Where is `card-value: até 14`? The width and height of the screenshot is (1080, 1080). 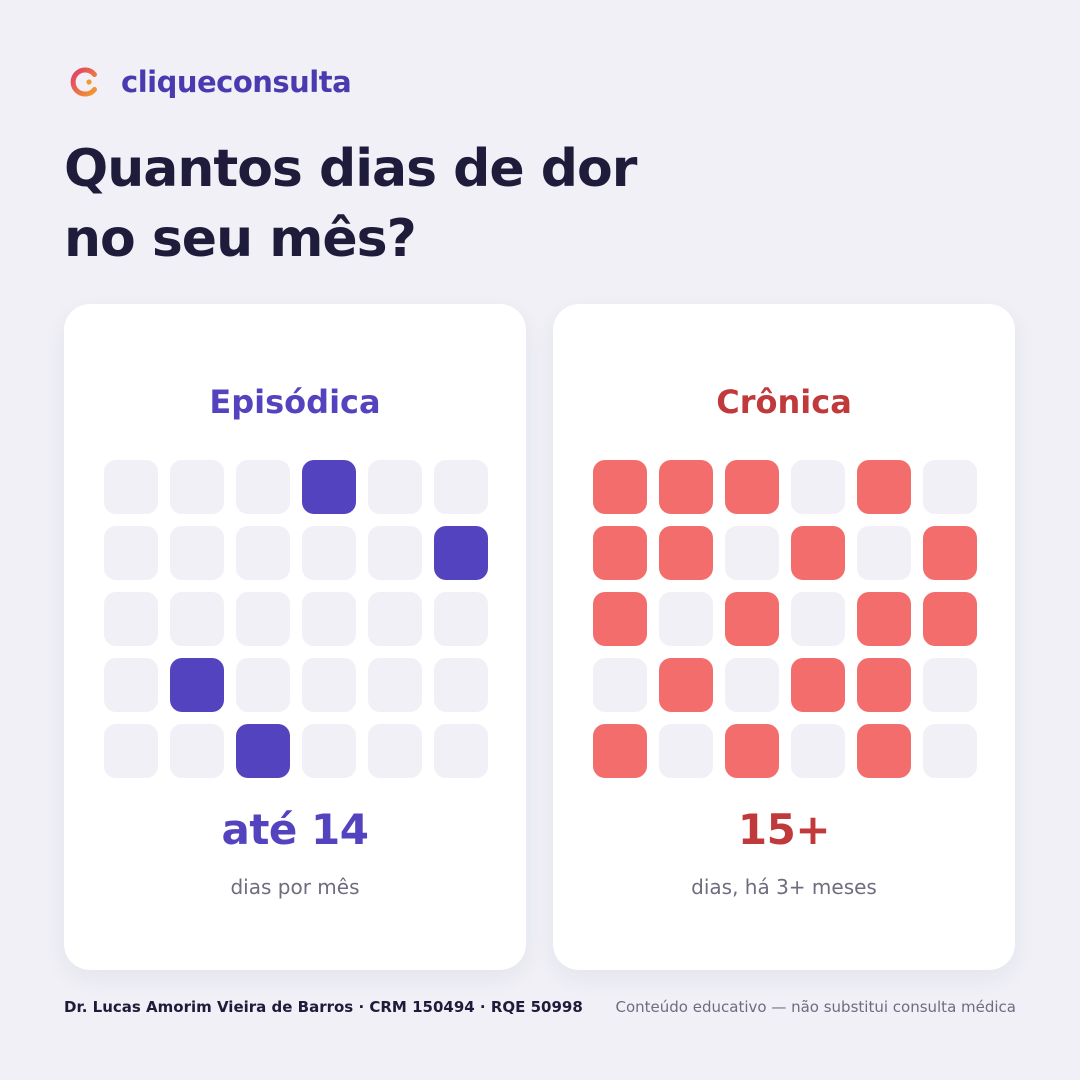
card-value: até 14 is located at coordinates (295, 829).